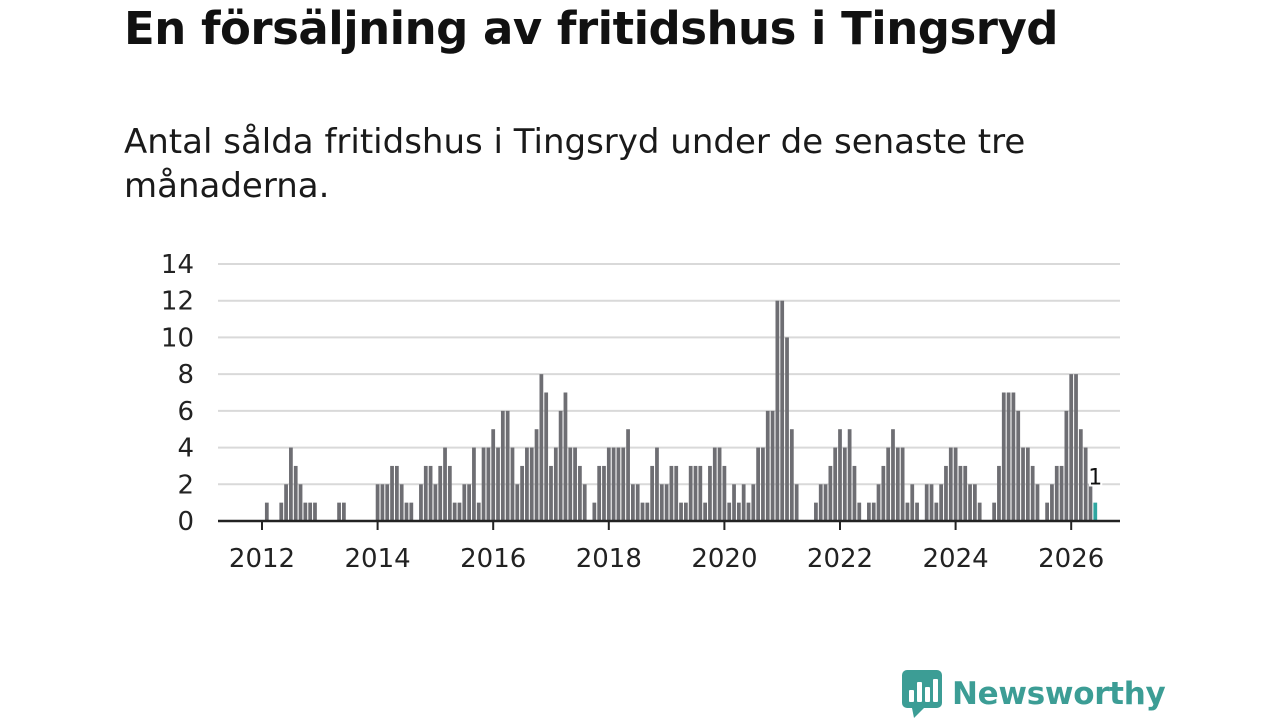 This screenshot has width=1280, height=720. I want to click on x-tick-label: 2016, so click(493, 559).